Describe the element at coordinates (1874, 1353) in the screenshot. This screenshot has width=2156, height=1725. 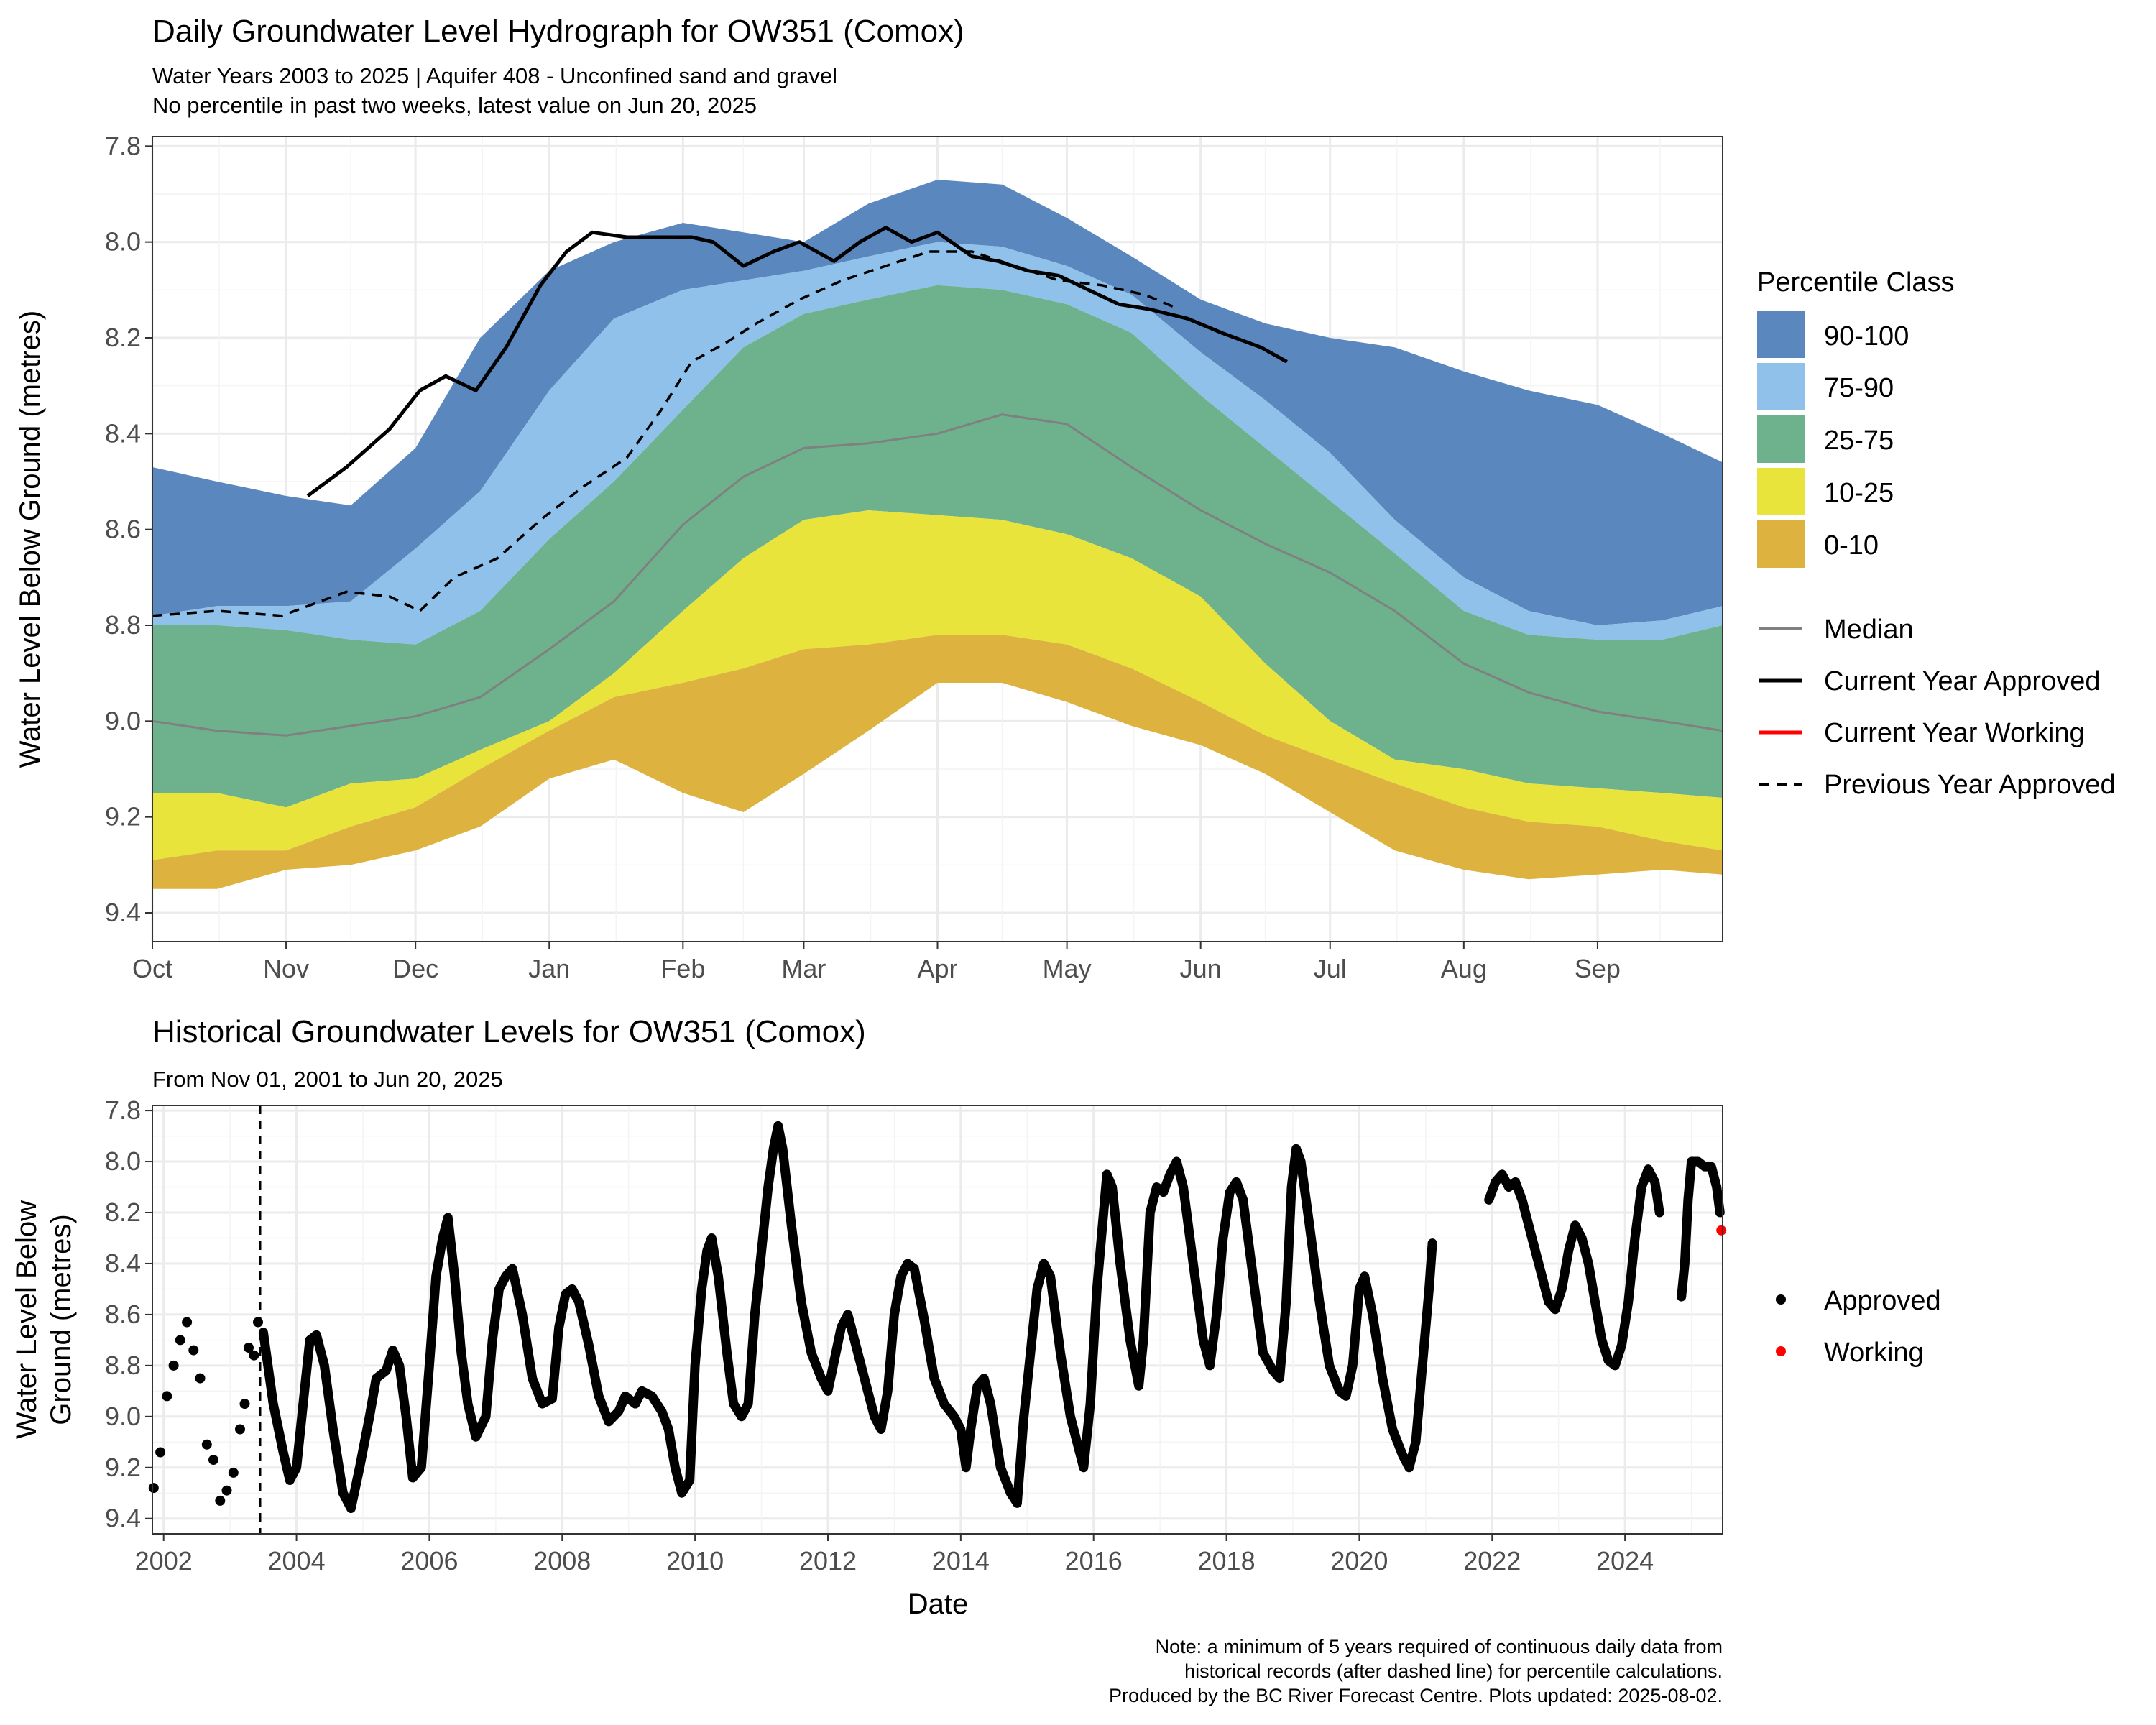
I see `legend-label-working: Working` at that location.